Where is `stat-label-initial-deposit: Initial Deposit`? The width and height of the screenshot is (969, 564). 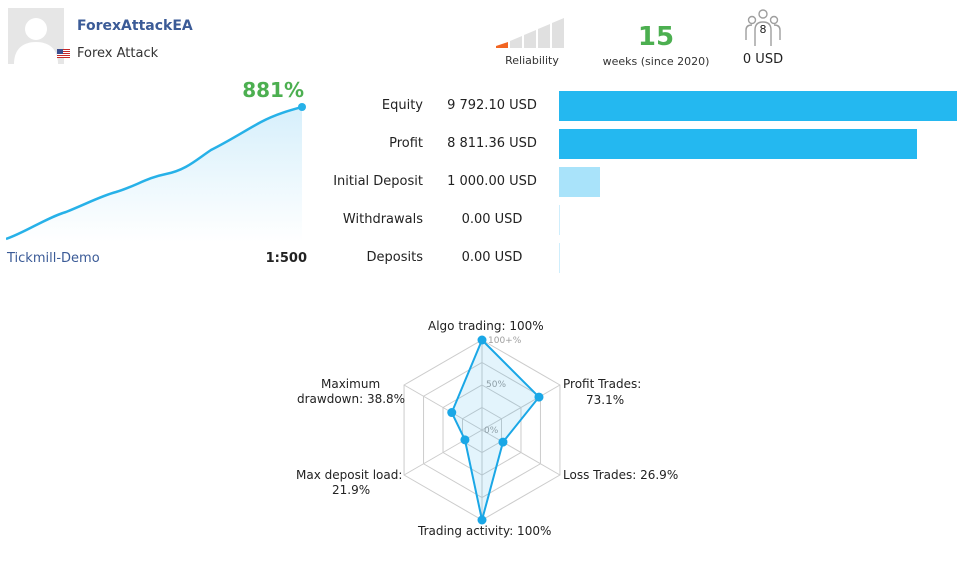
stat-label-initial-deposit: Initial Deposit is located at coordinates (378, 181).